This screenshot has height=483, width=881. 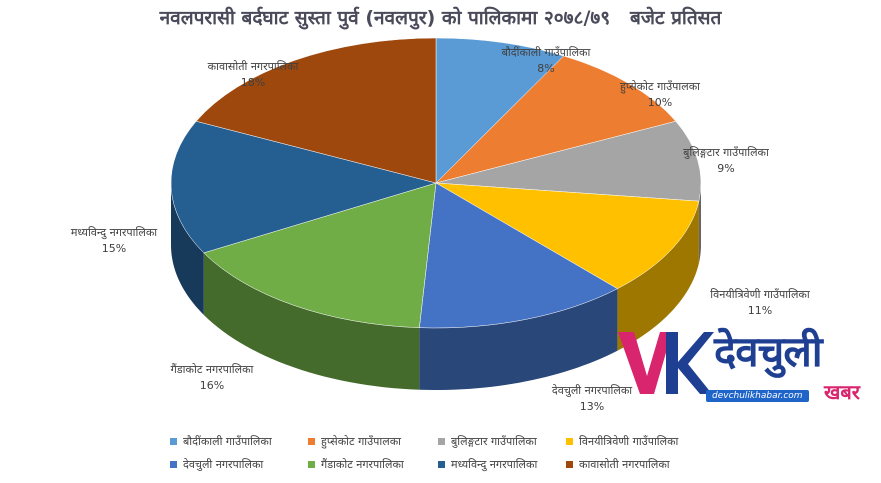 What do you see at coordinates (768, 351) in the screenshot?
I see `watermark-wordmark: देवचुली` at bounding box center [768, 351].